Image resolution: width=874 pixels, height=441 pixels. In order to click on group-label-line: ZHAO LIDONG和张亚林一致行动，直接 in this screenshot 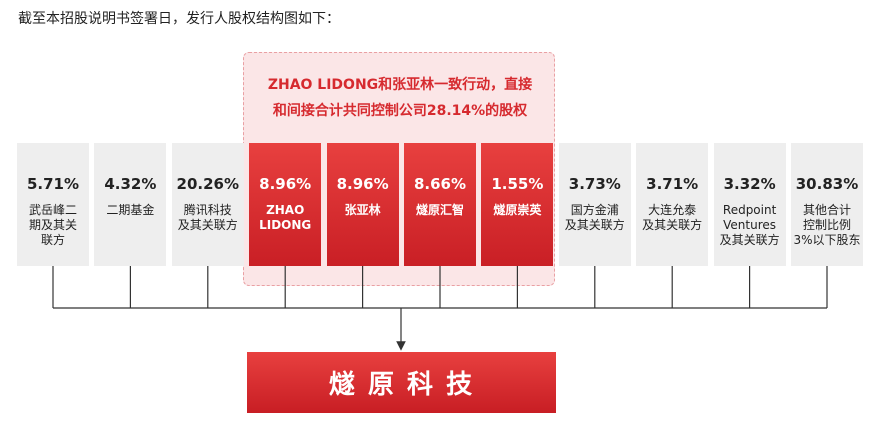, I will do `click(400, 85)`.